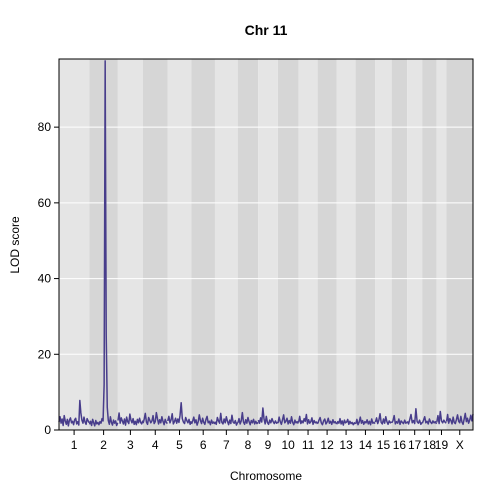  I want to click on x-tick-label-5: 5, so click(179, 445).